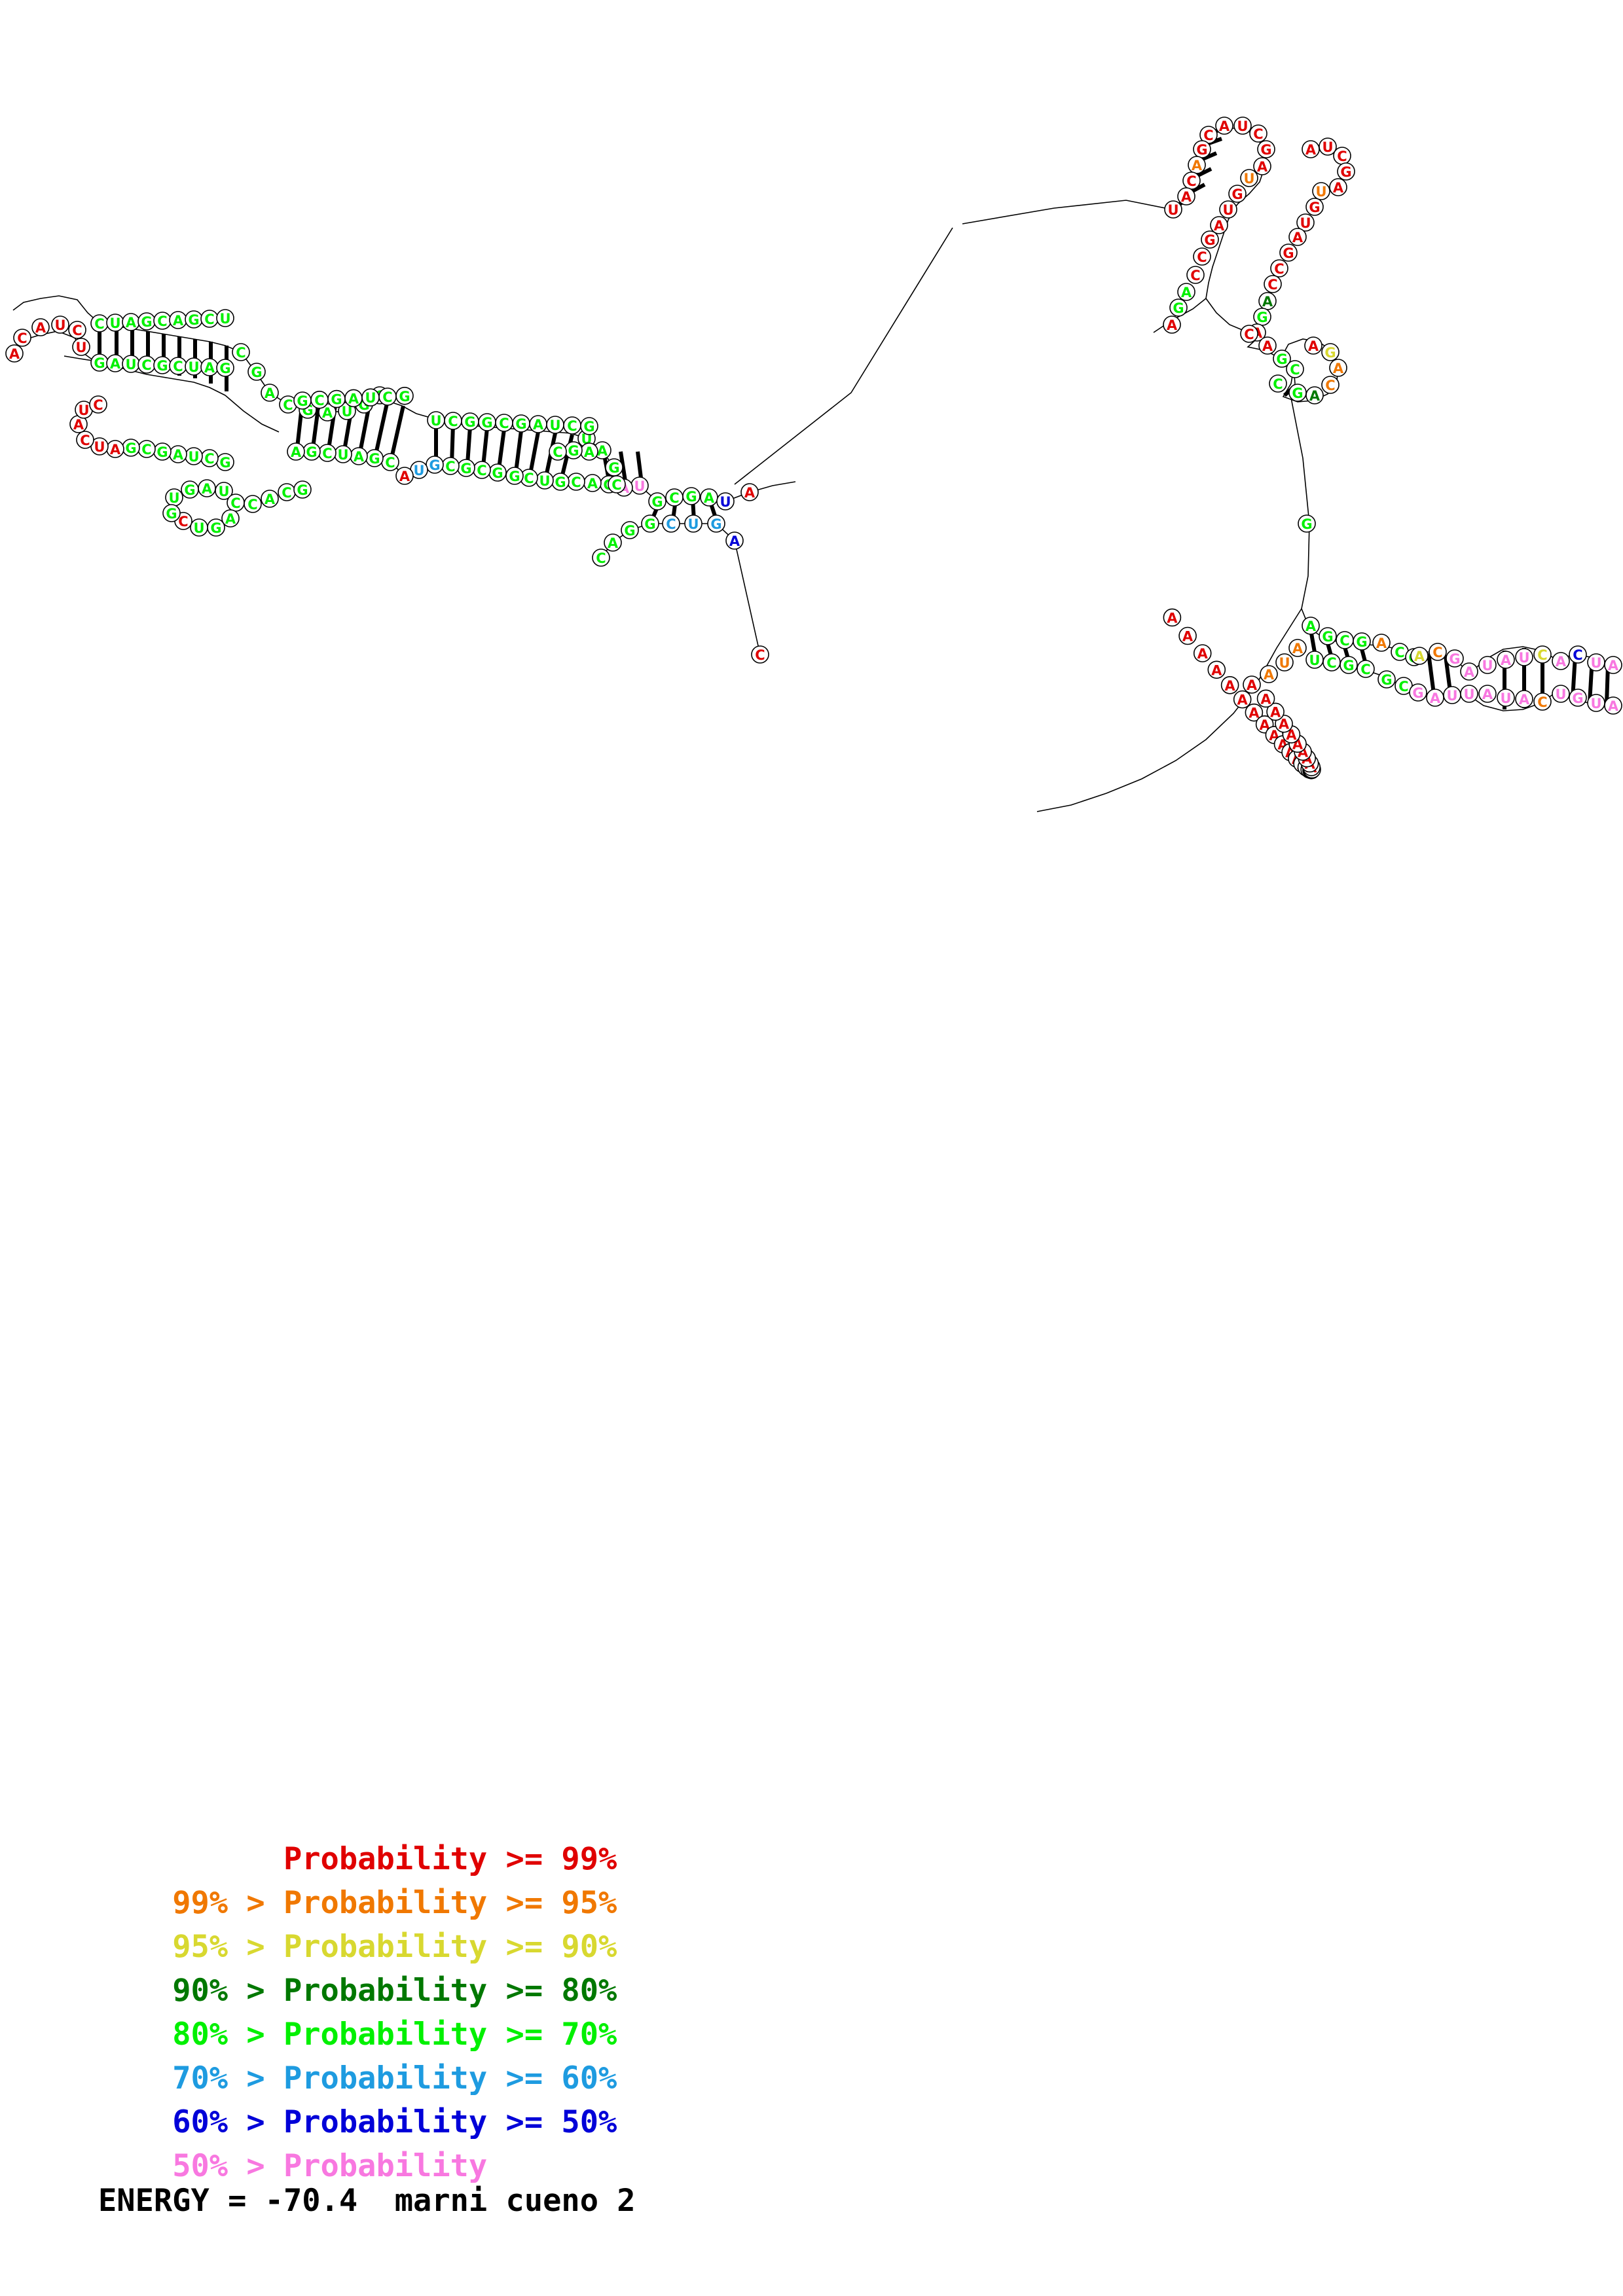  I want to click on nucleotide-rh-top-0: U, so click(436, 420).